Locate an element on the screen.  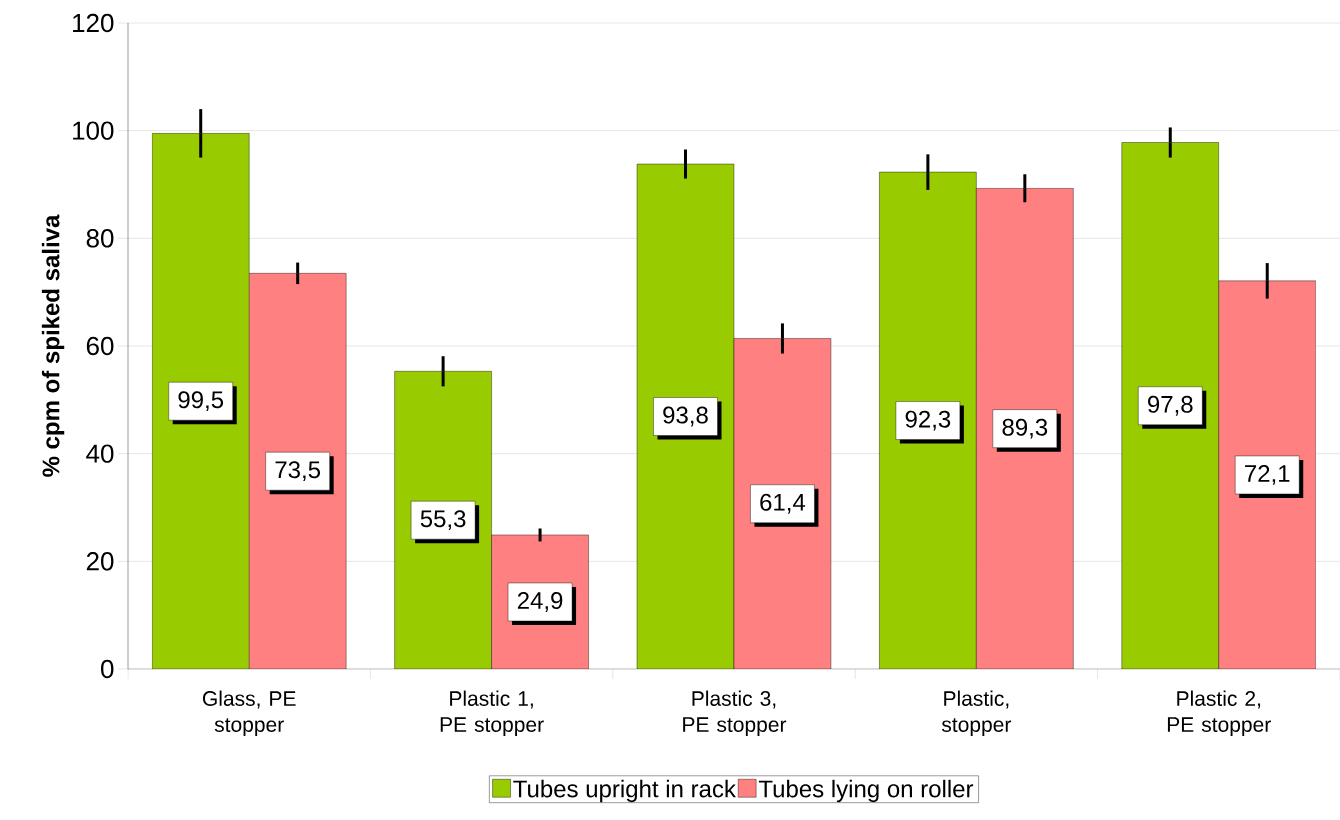
data-label: 93,8 is located at coordinates (685, 416).